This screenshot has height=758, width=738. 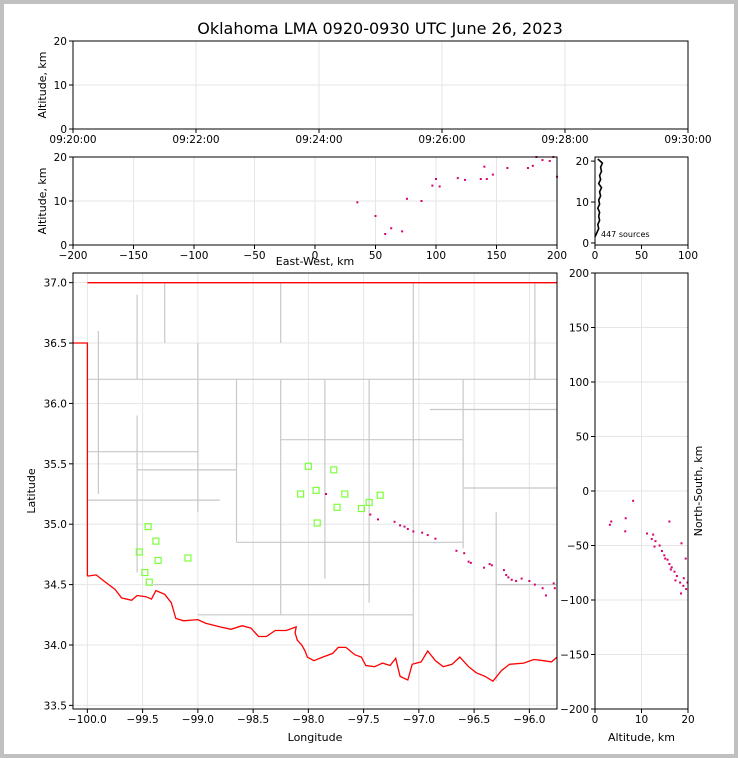 What do you see at coordinates (254, 256) in the screenshot?
I see `ew_height-x-tick-label: −50` at bounding box center [254, 256].